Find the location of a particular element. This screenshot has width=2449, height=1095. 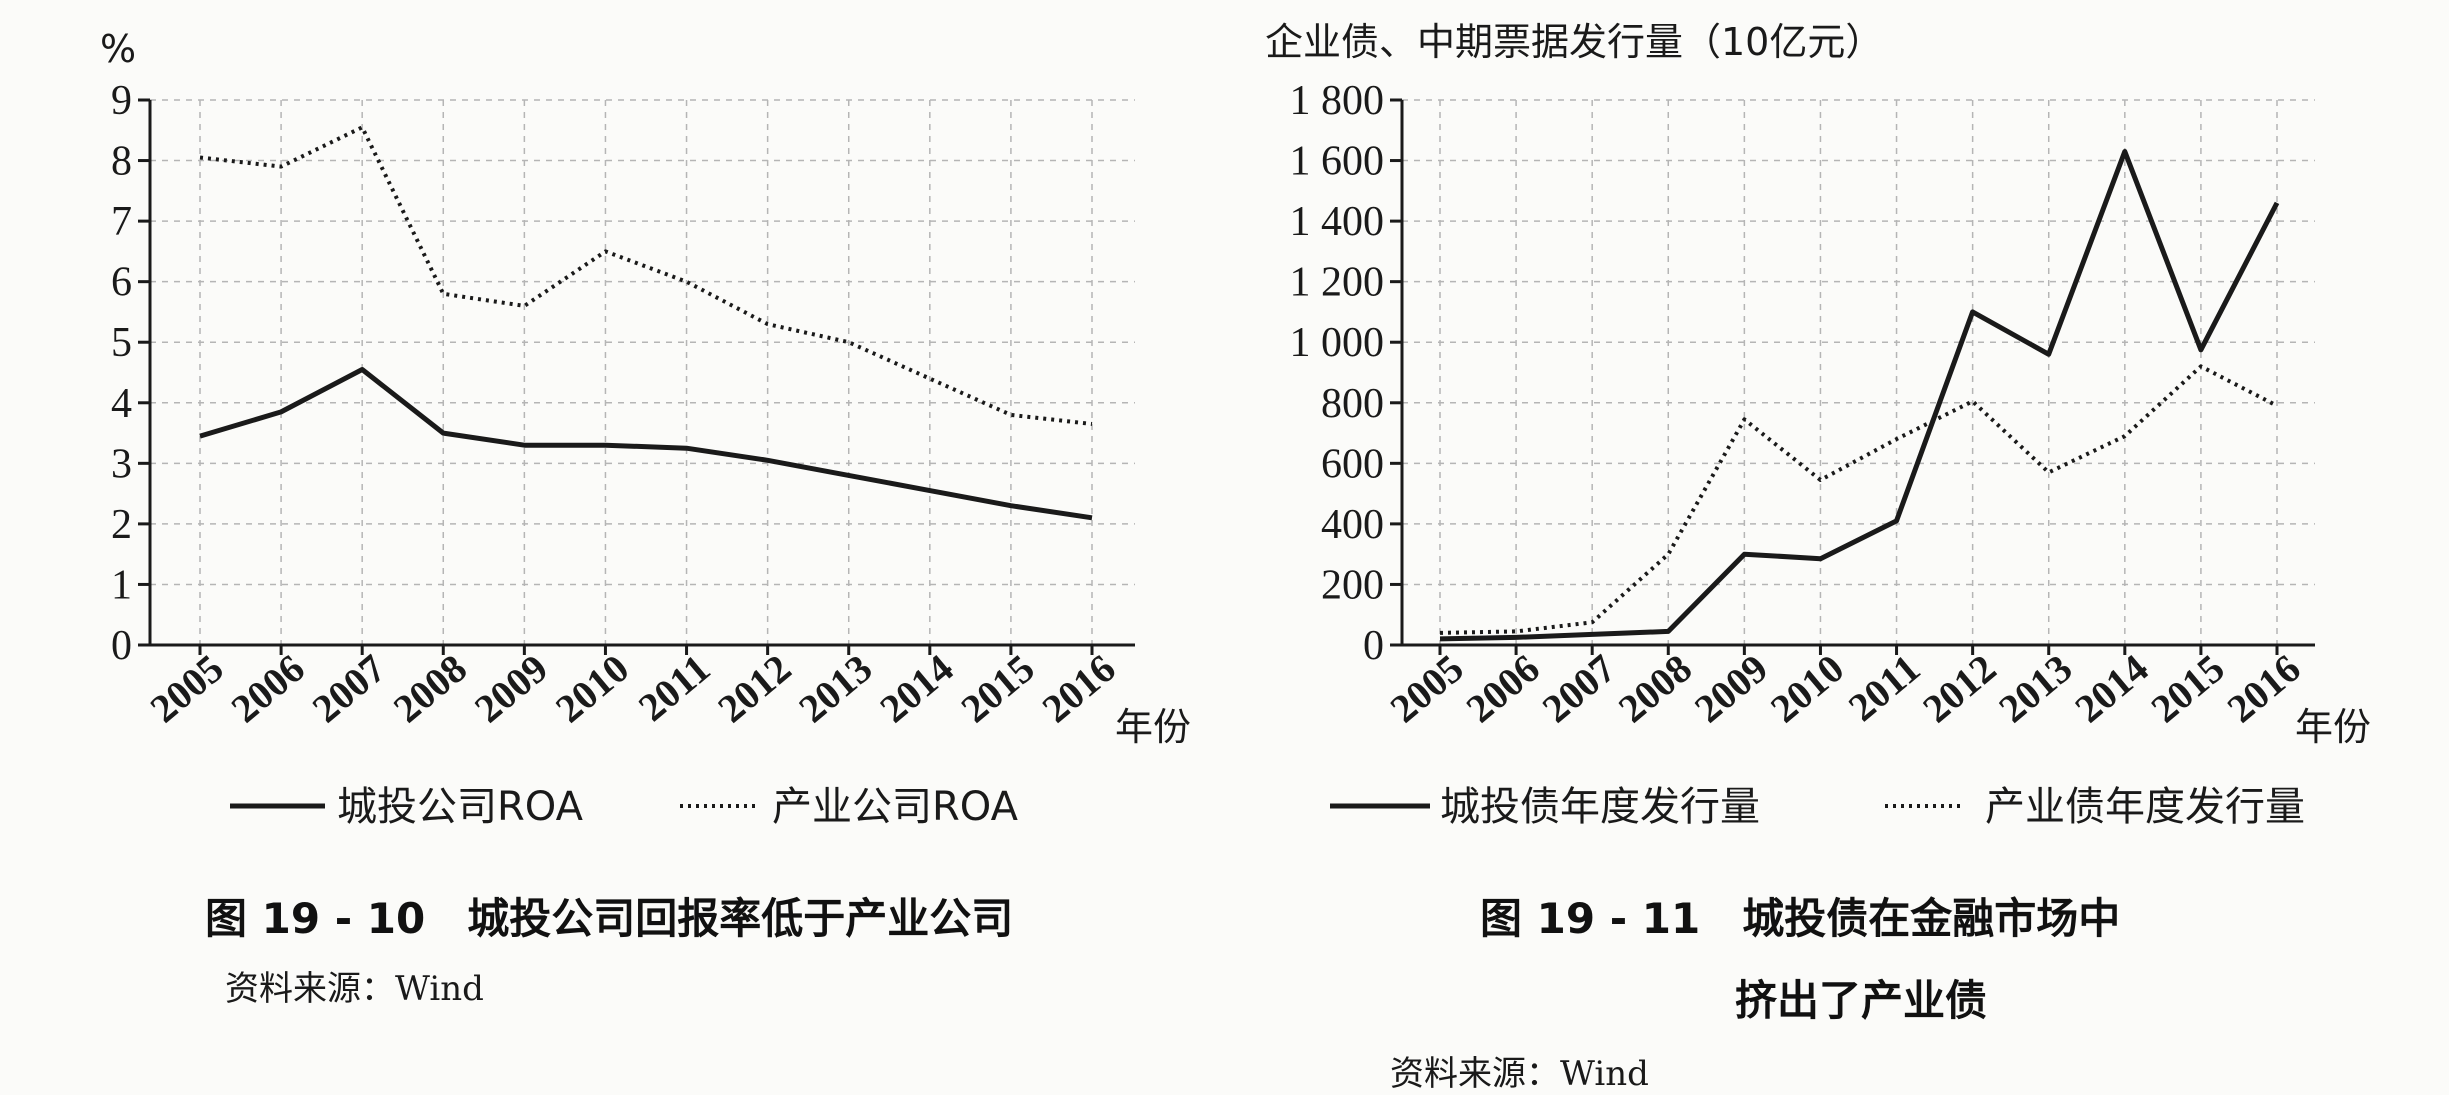

chart-roa-caption: 图 19 - 10 城投公司回报率低于产业公司 is located at coordinates (609, 918).